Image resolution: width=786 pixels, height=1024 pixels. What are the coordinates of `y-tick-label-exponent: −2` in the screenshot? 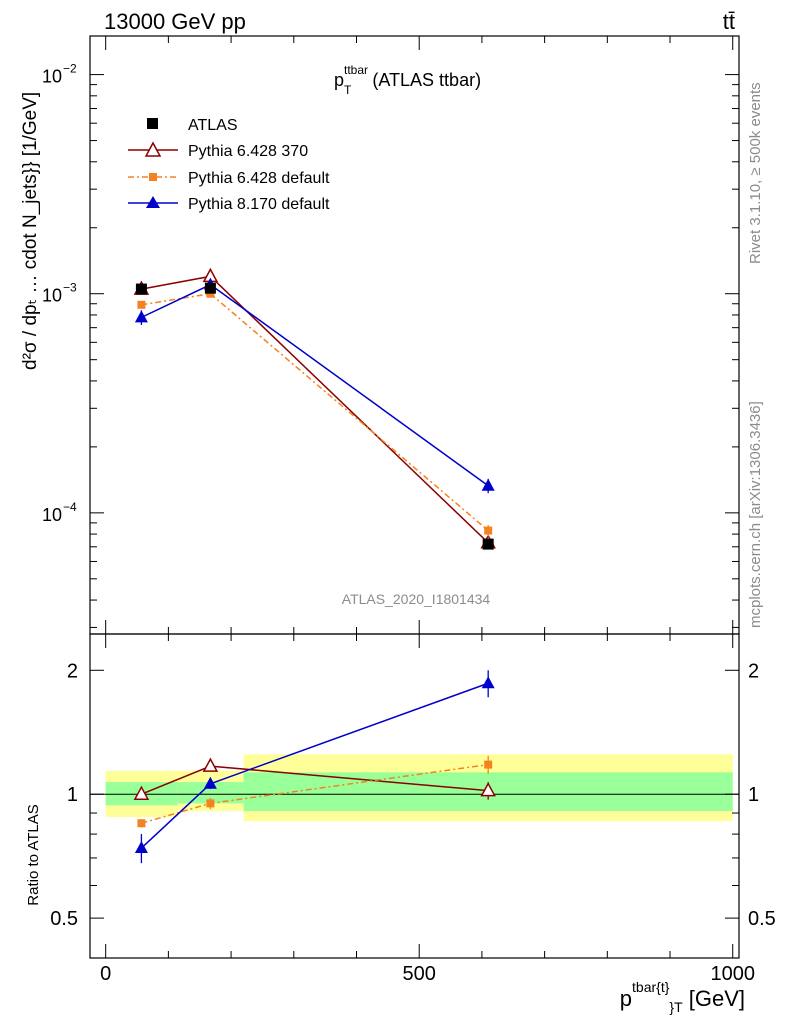 It's located at (70, 69).